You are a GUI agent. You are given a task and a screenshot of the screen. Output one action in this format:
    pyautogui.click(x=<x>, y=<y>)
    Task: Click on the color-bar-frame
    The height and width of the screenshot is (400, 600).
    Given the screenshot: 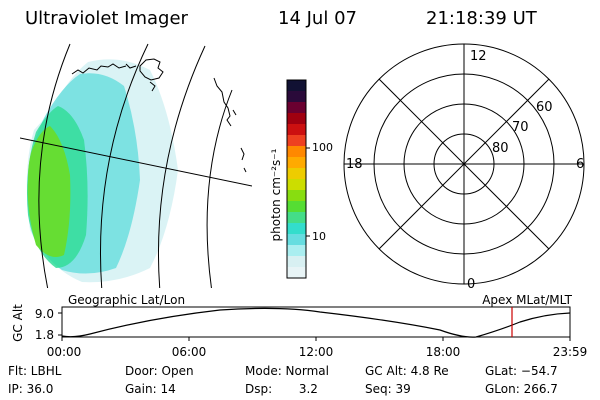 What is the action you would take?
    pyautogui.click(x=296, y=179)
    